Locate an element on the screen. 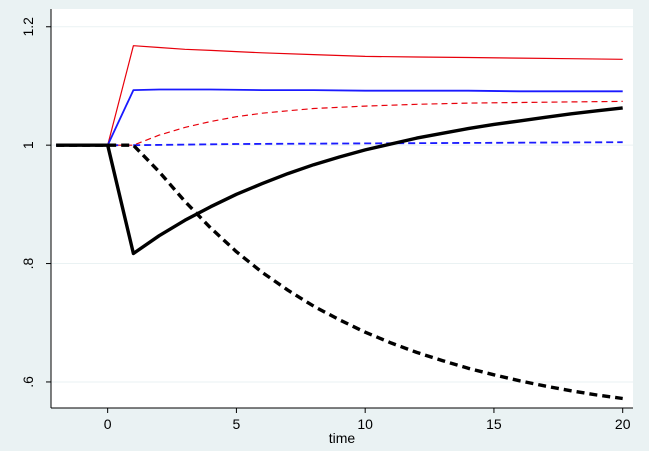  series-line-red-dashed is located at coordinates (339, 123).